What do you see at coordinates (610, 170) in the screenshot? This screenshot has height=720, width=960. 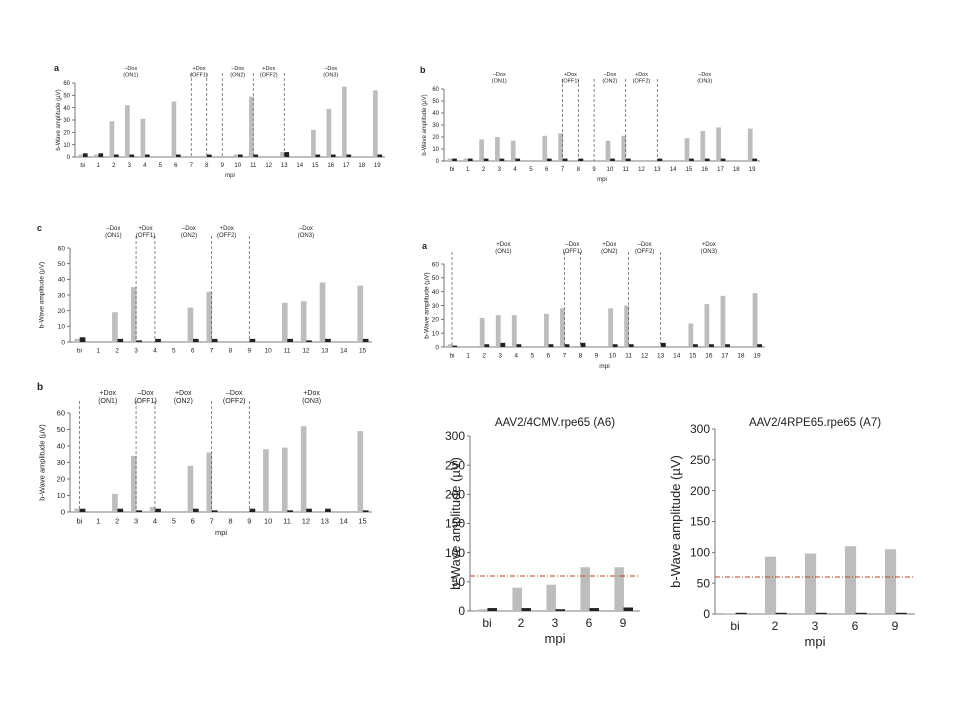 I see `x-tick-label: 10` at bounding box center [610, 170].